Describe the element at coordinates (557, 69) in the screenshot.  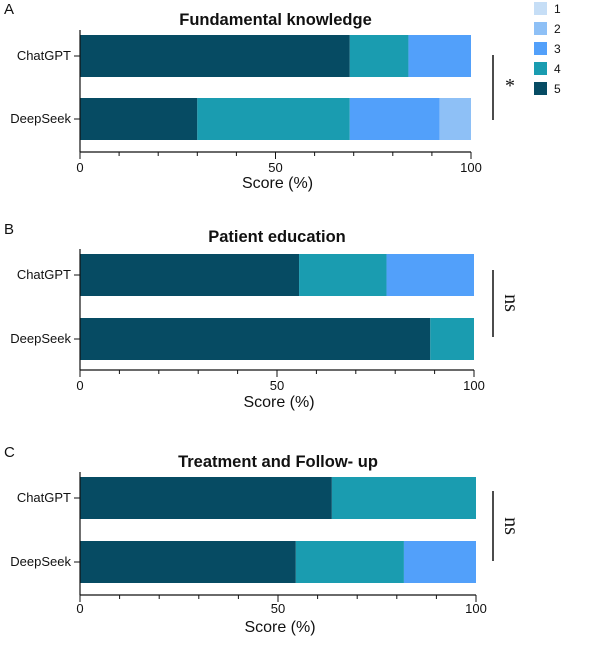
I see `legend-label: 4` at that location.